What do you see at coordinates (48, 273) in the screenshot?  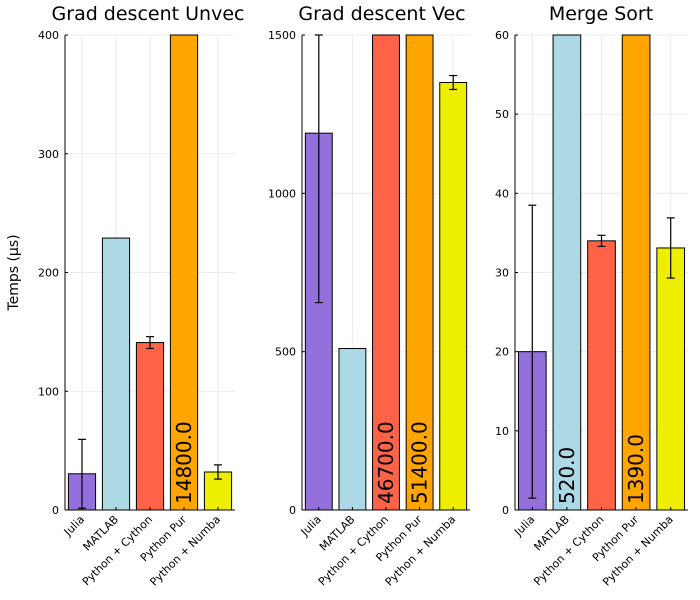 I see `y-tick-label: 200` at bounding box center [48, 273].